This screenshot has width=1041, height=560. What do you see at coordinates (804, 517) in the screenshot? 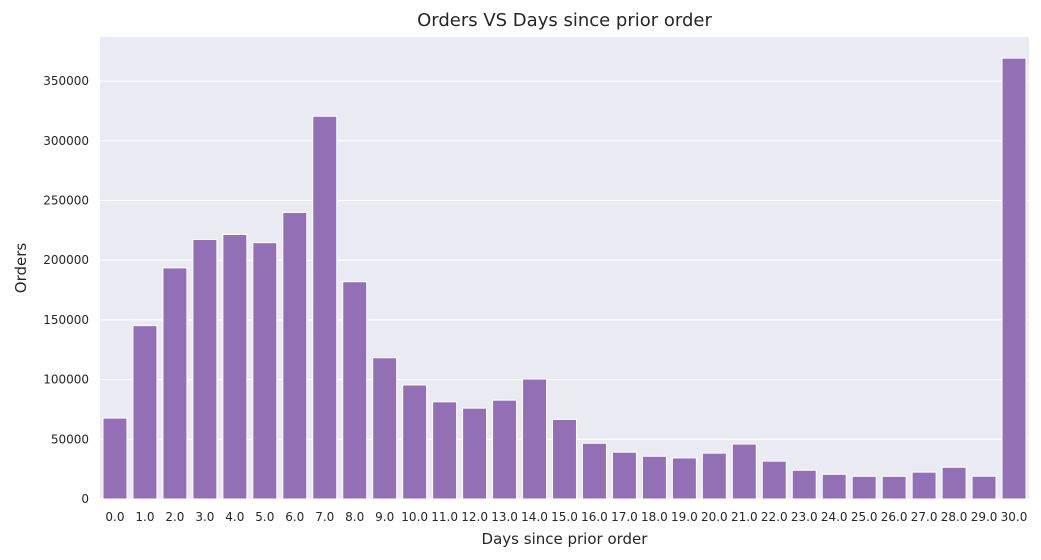
I see `x-tick-label: 23.0` at bounding box center [804, 517].